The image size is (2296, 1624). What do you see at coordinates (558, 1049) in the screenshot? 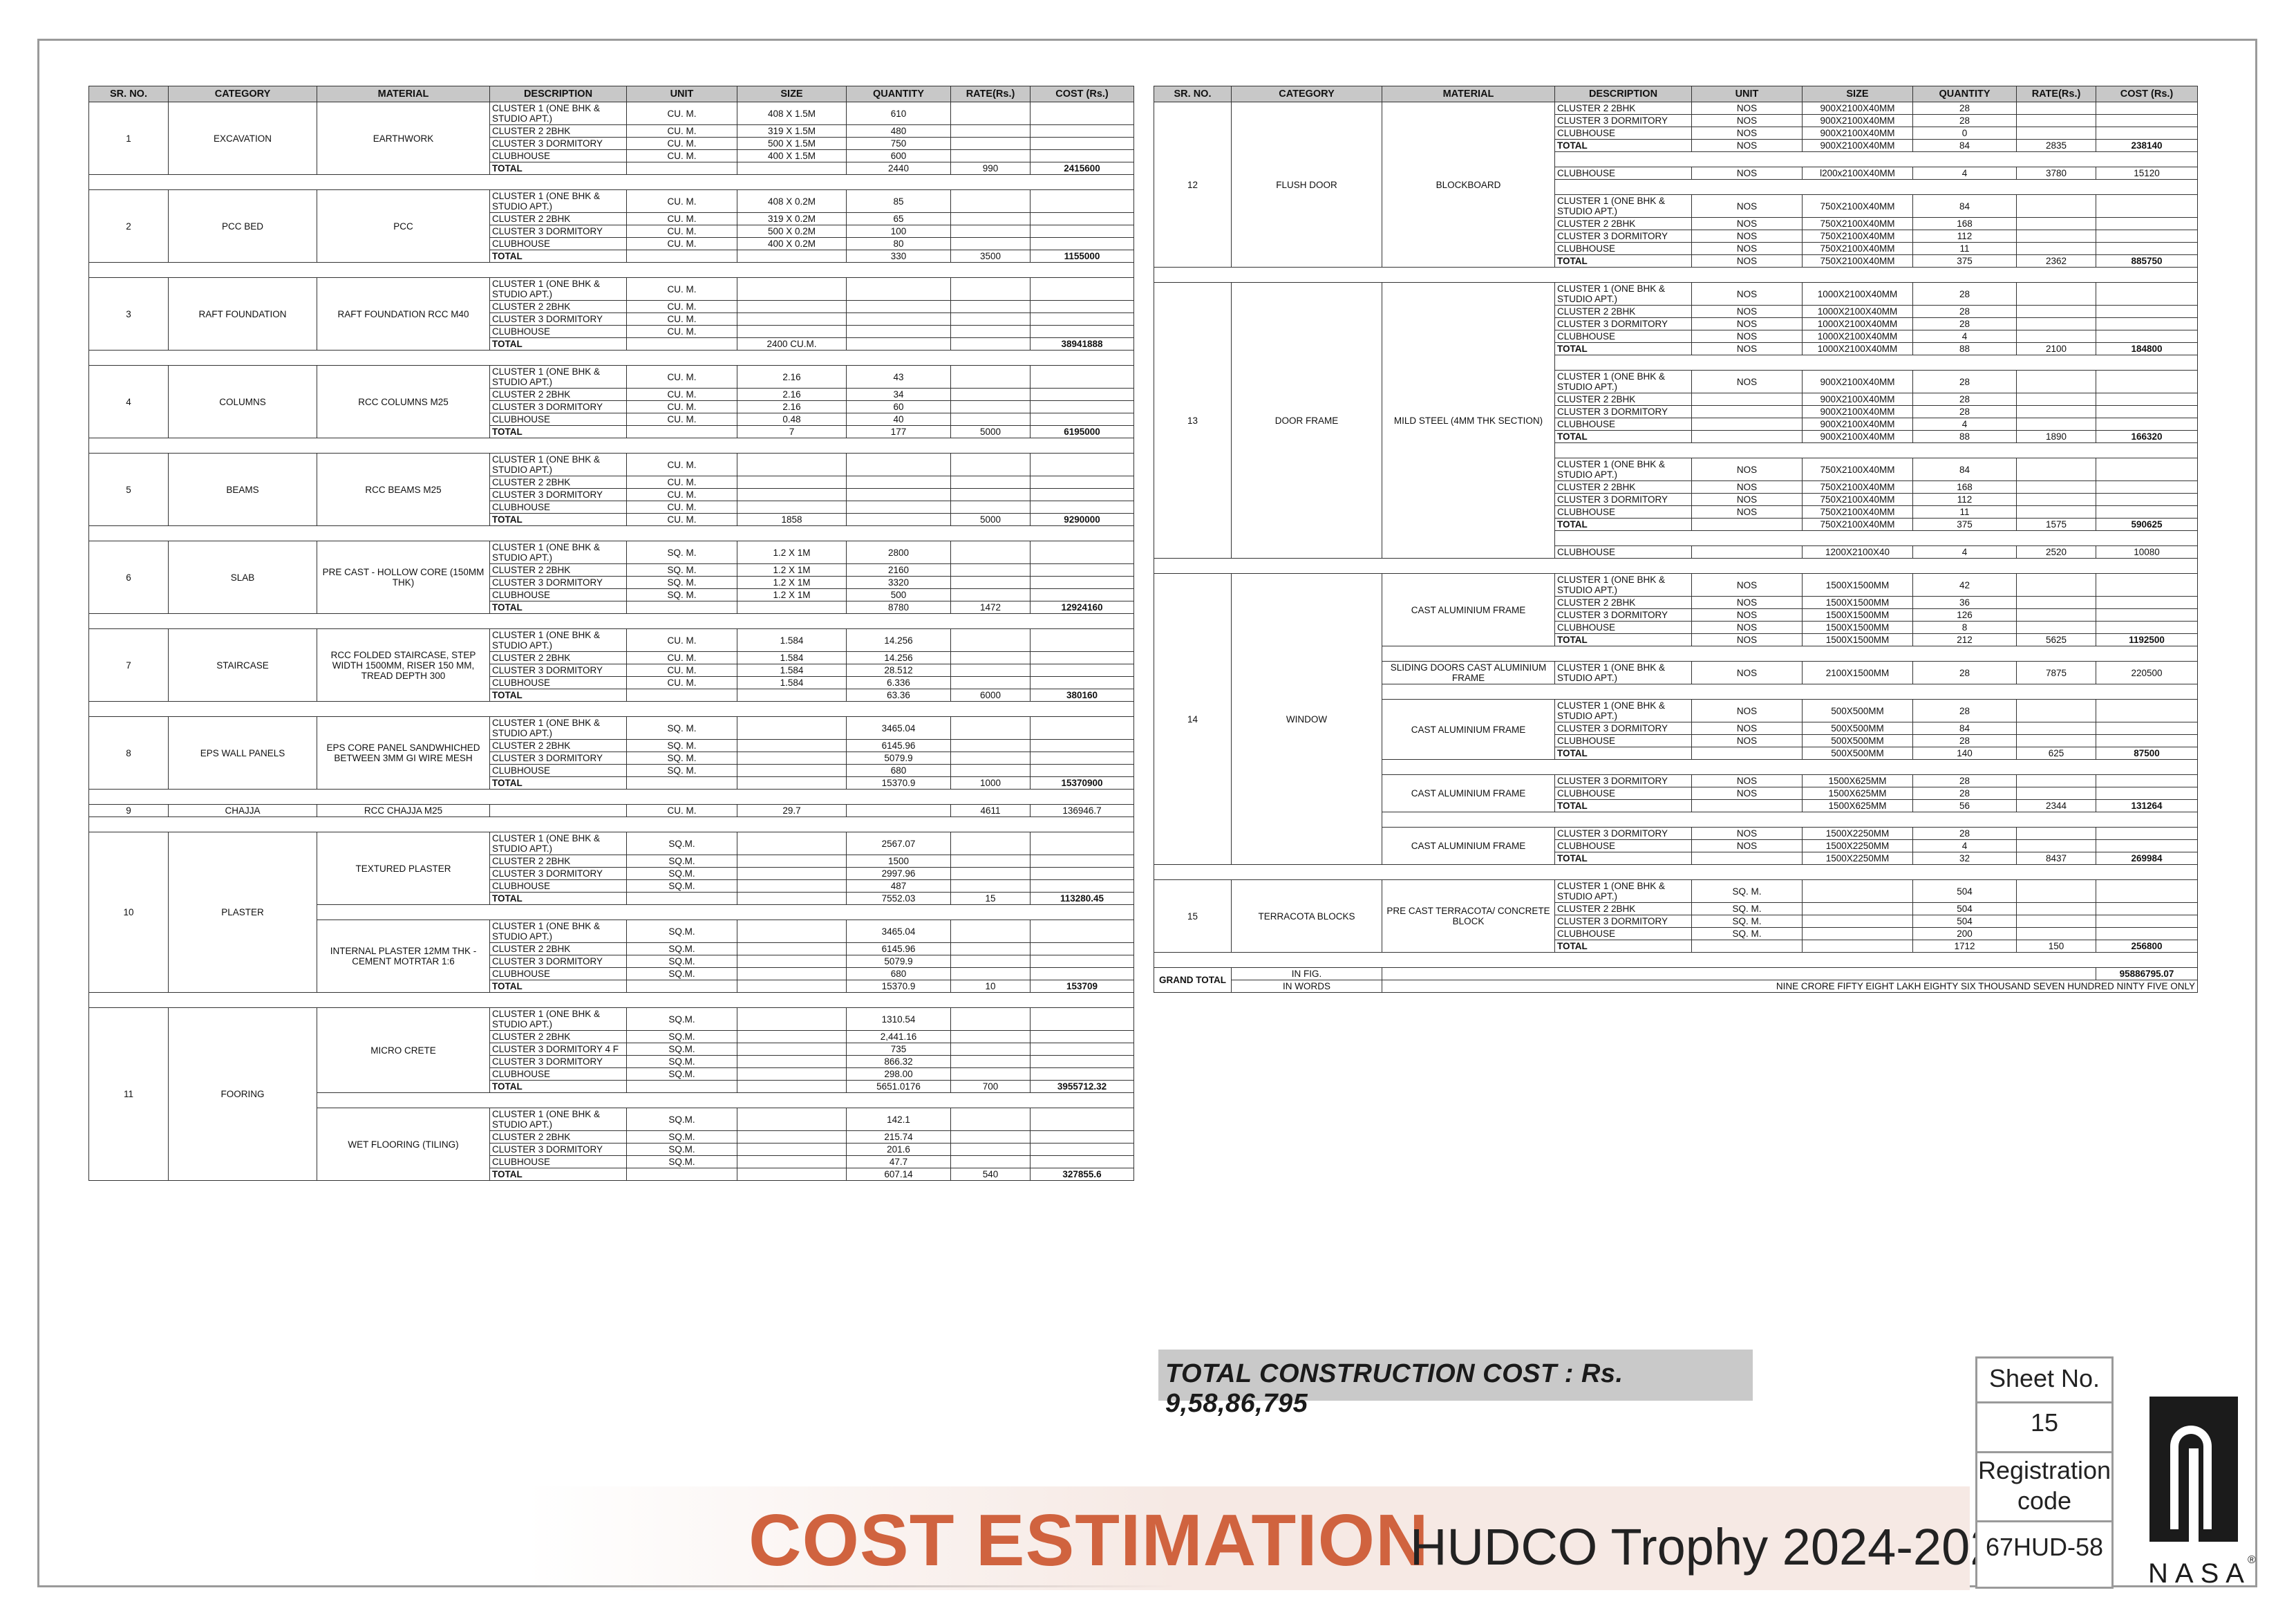
I see `description-cell: CLUSTER 3 DORMITORY 4 F` at bounding box center [558, 1049].